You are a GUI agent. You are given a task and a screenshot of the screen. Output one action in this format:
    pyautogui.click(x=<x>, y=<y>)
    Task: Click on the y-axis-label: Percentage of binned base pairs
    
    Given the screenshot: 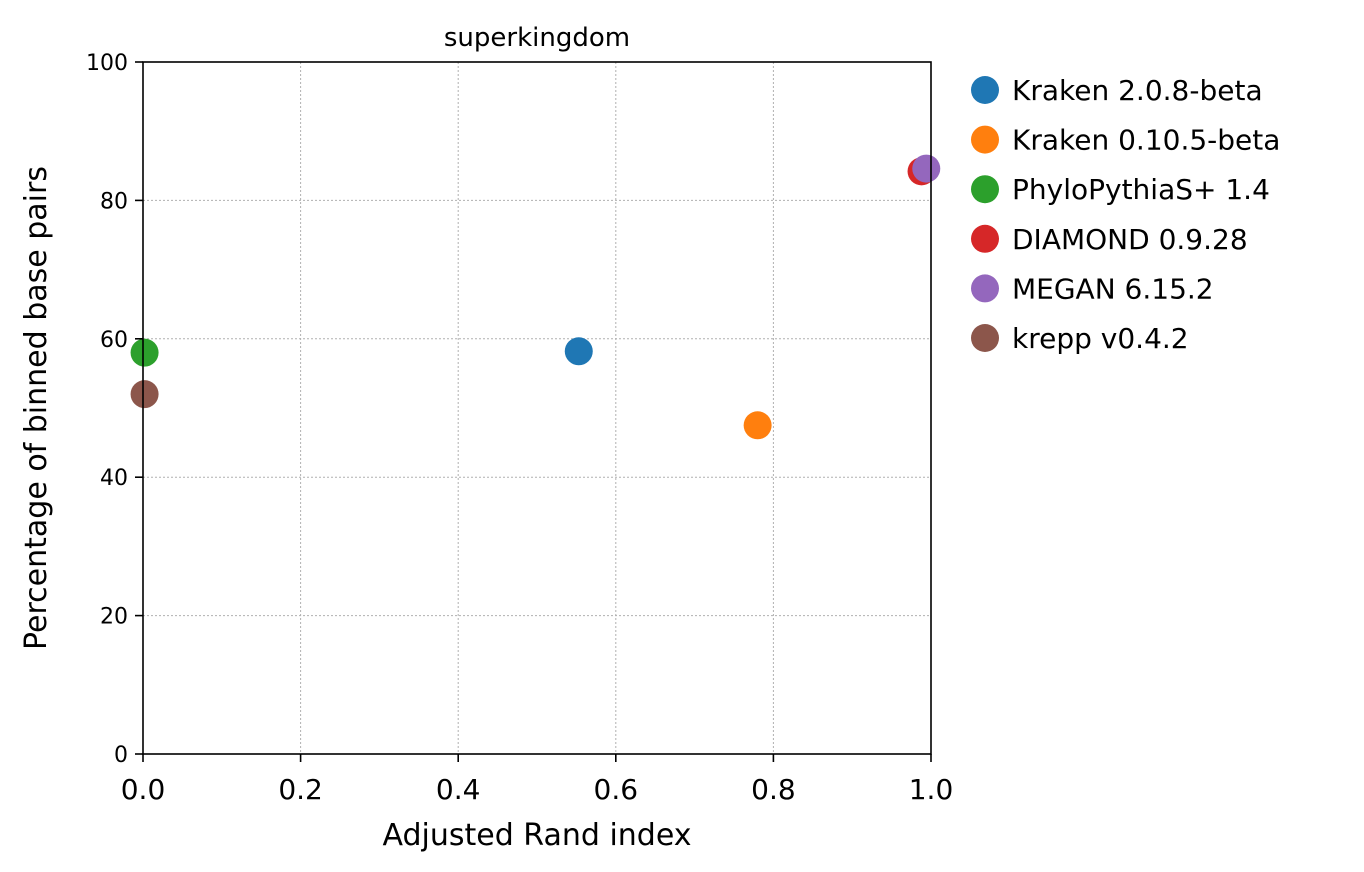 What is the action you would take?
    pyautogui.click(x=36, y=408)
    